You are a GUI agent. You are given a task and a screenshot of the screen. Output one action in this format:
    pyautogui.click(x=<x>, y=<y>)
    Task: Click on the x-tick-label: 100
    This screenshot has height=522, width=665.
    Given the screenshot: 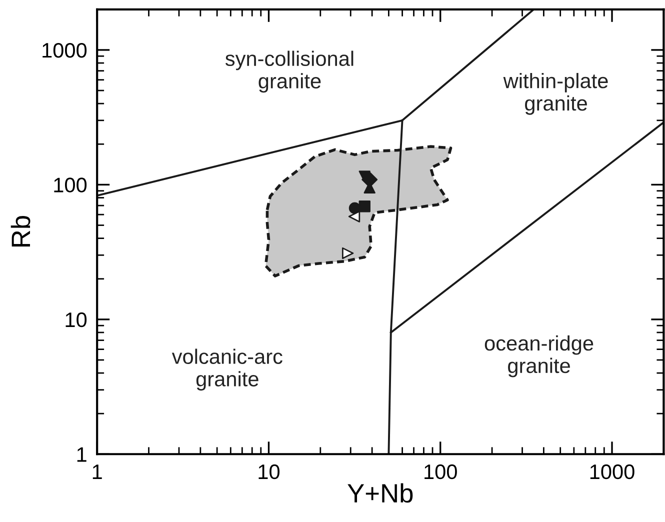 What is the action you would take?
    pyautogui.click(x=440, y=472)
    